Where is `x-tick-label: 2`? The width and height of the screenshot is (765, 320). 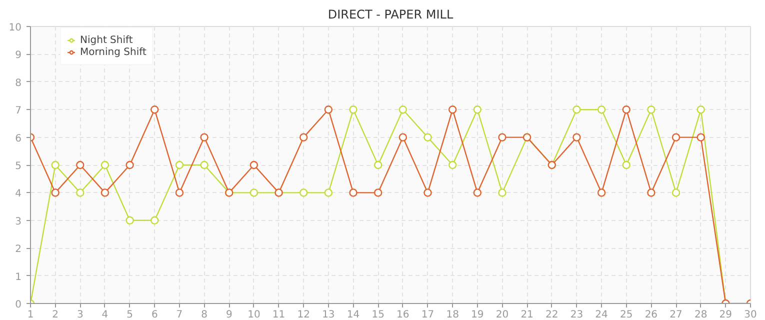
x-tick-label: 2 is located at coordinates (55, 315).